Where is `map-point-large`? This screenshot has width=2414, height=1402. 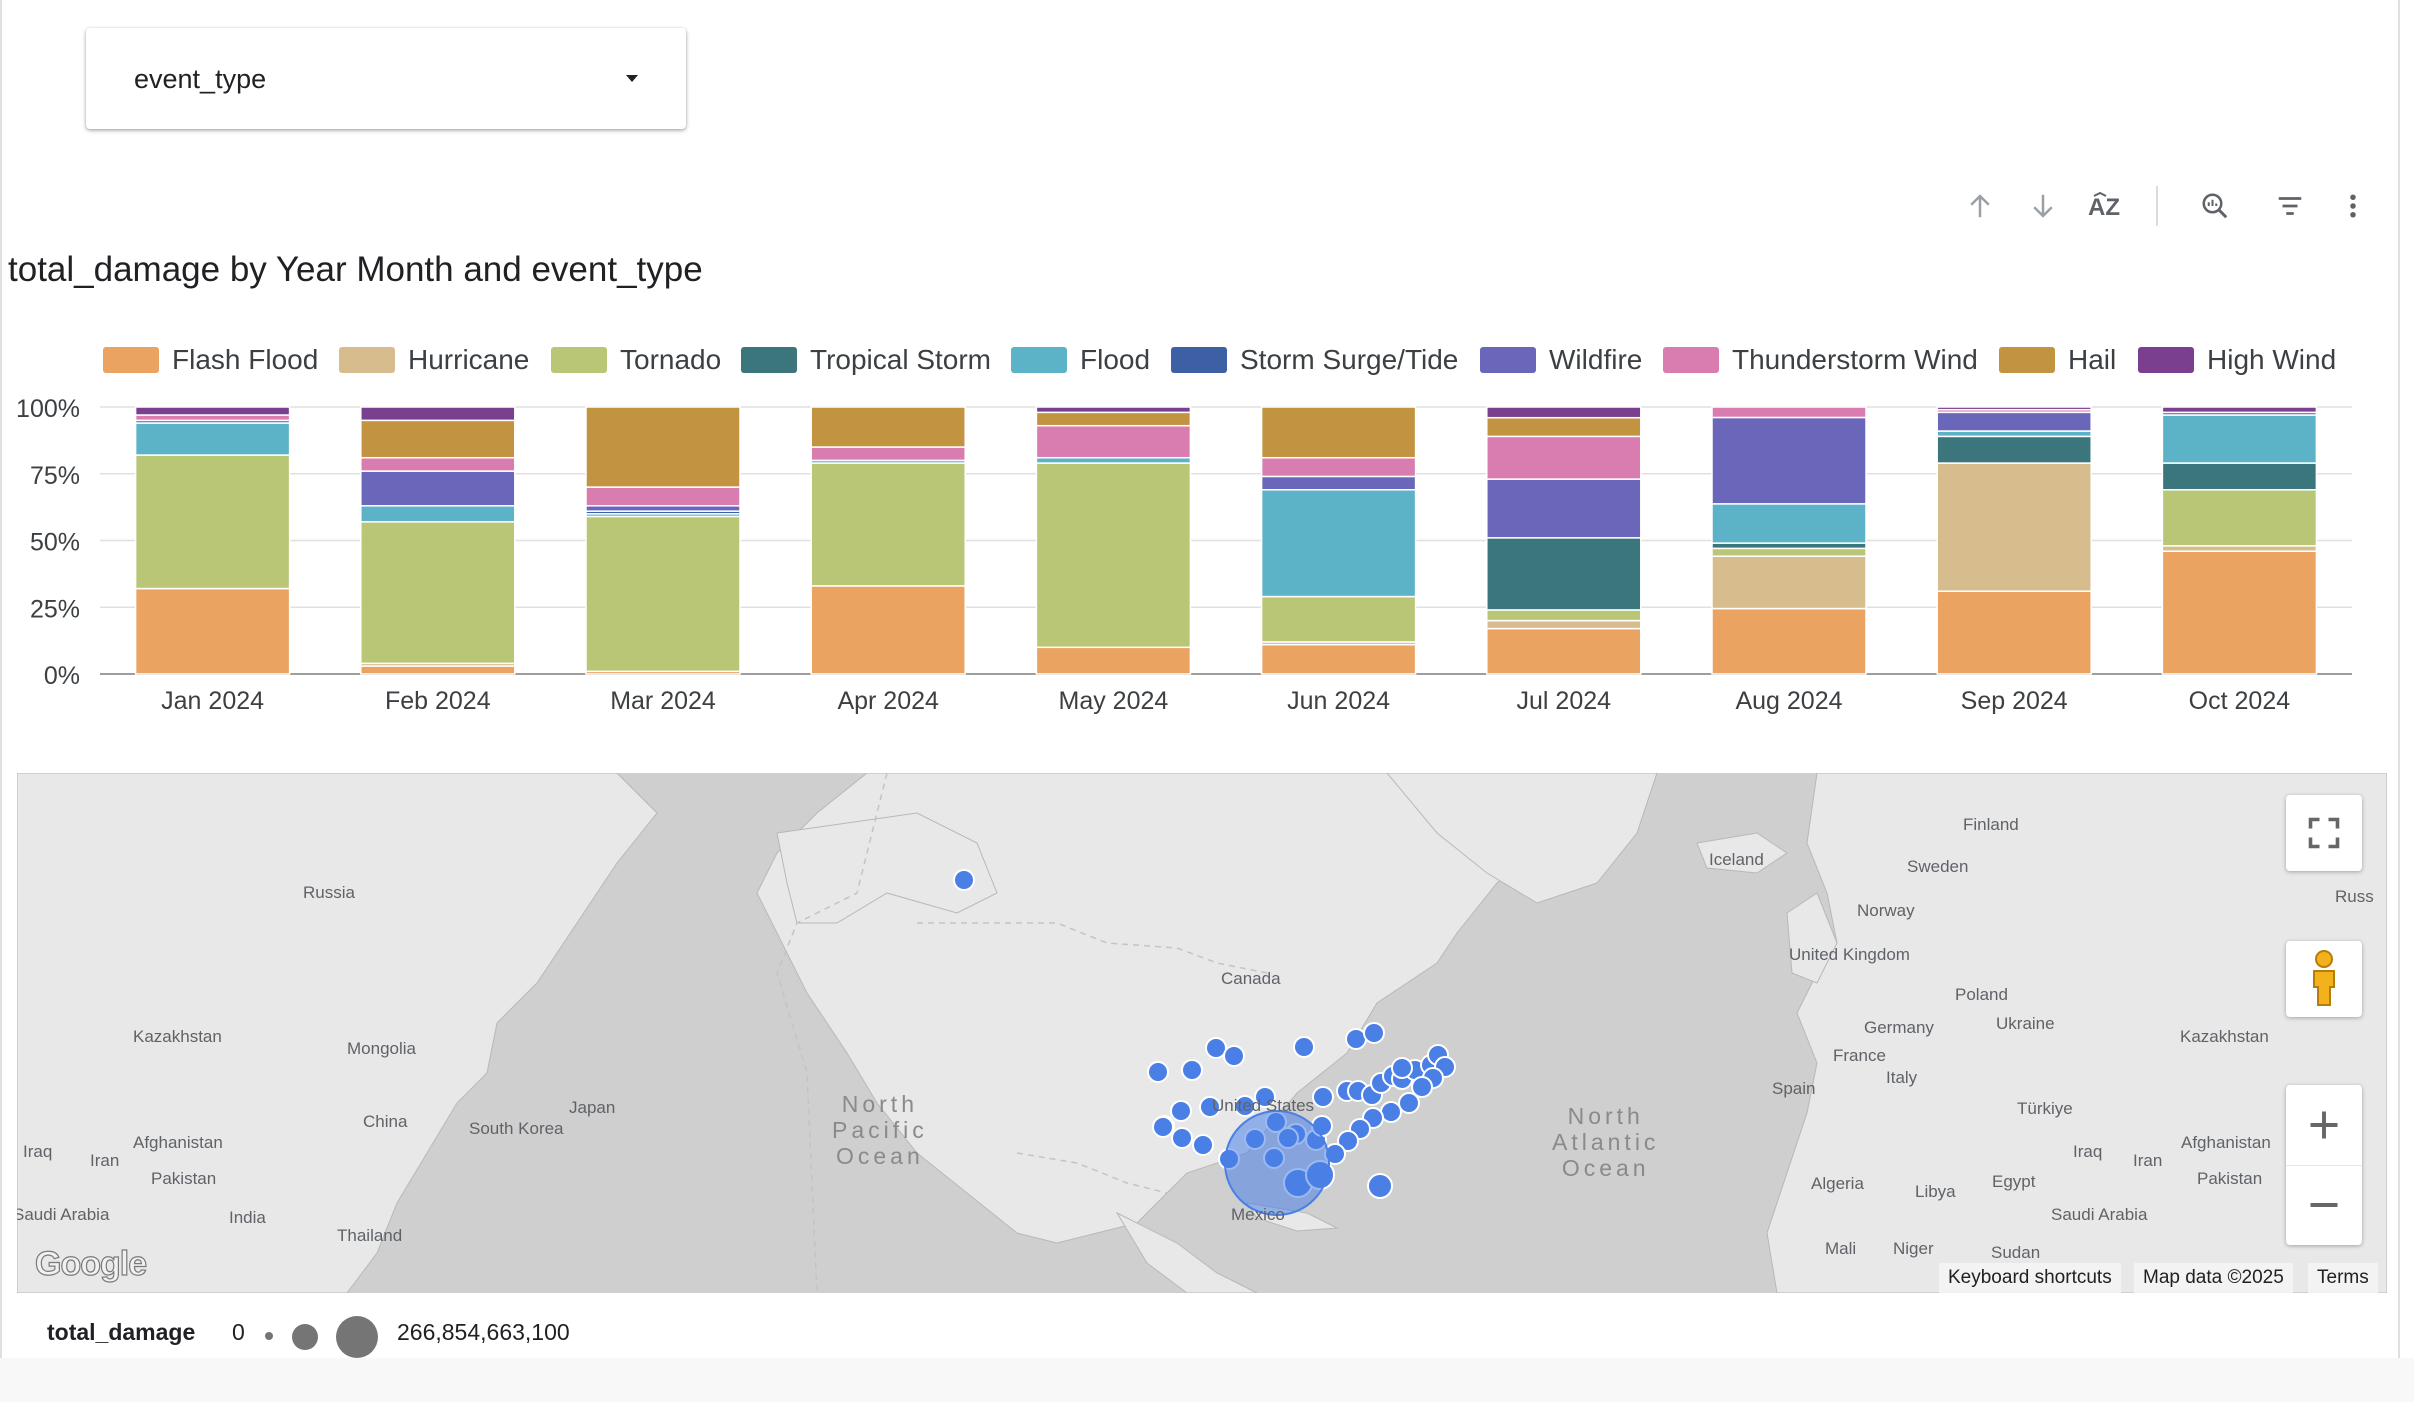 map-point-large is located at coordinates (1277, 1163).